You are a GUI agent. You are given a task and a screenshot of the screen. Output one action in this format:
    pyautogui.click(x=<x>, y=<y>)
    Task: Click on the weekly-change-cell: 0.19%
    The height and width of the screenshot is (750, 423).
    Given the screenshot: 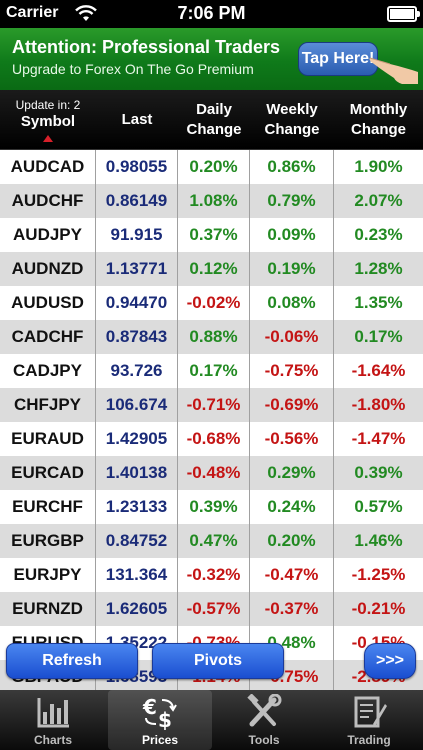 What is the action you would take?
    pyautogui.click(x=292, y=269)
    